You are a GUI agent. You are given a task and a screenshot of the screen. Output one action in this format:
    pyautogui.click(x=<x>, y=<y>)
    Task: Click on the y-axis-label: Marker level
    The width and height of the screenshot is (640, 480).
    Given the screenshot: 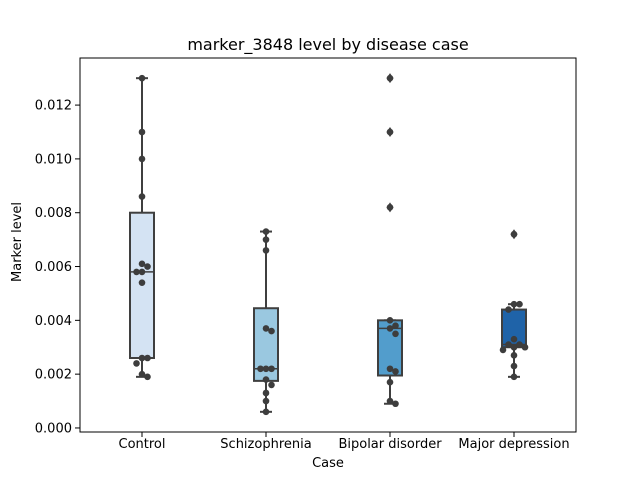 What is the action you would take?
    pyautogui.click(x=17, y=242)
    